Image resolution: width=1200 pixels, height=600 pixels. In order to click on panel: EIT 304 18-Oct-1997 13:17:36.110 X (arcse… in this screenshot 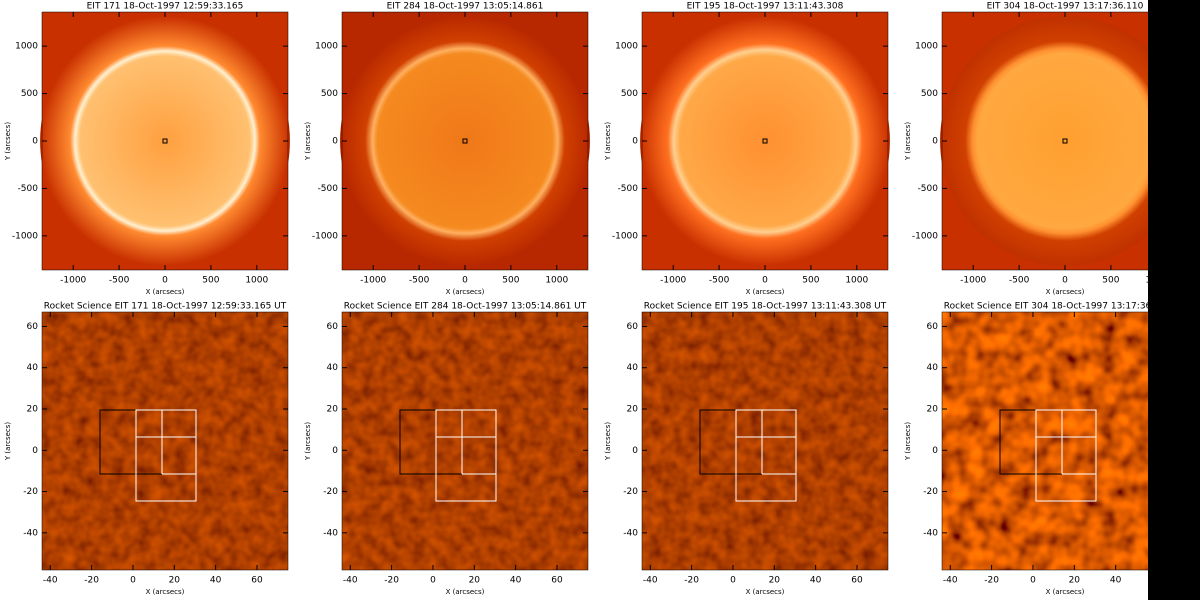, I will do `click(1047, 149)`.